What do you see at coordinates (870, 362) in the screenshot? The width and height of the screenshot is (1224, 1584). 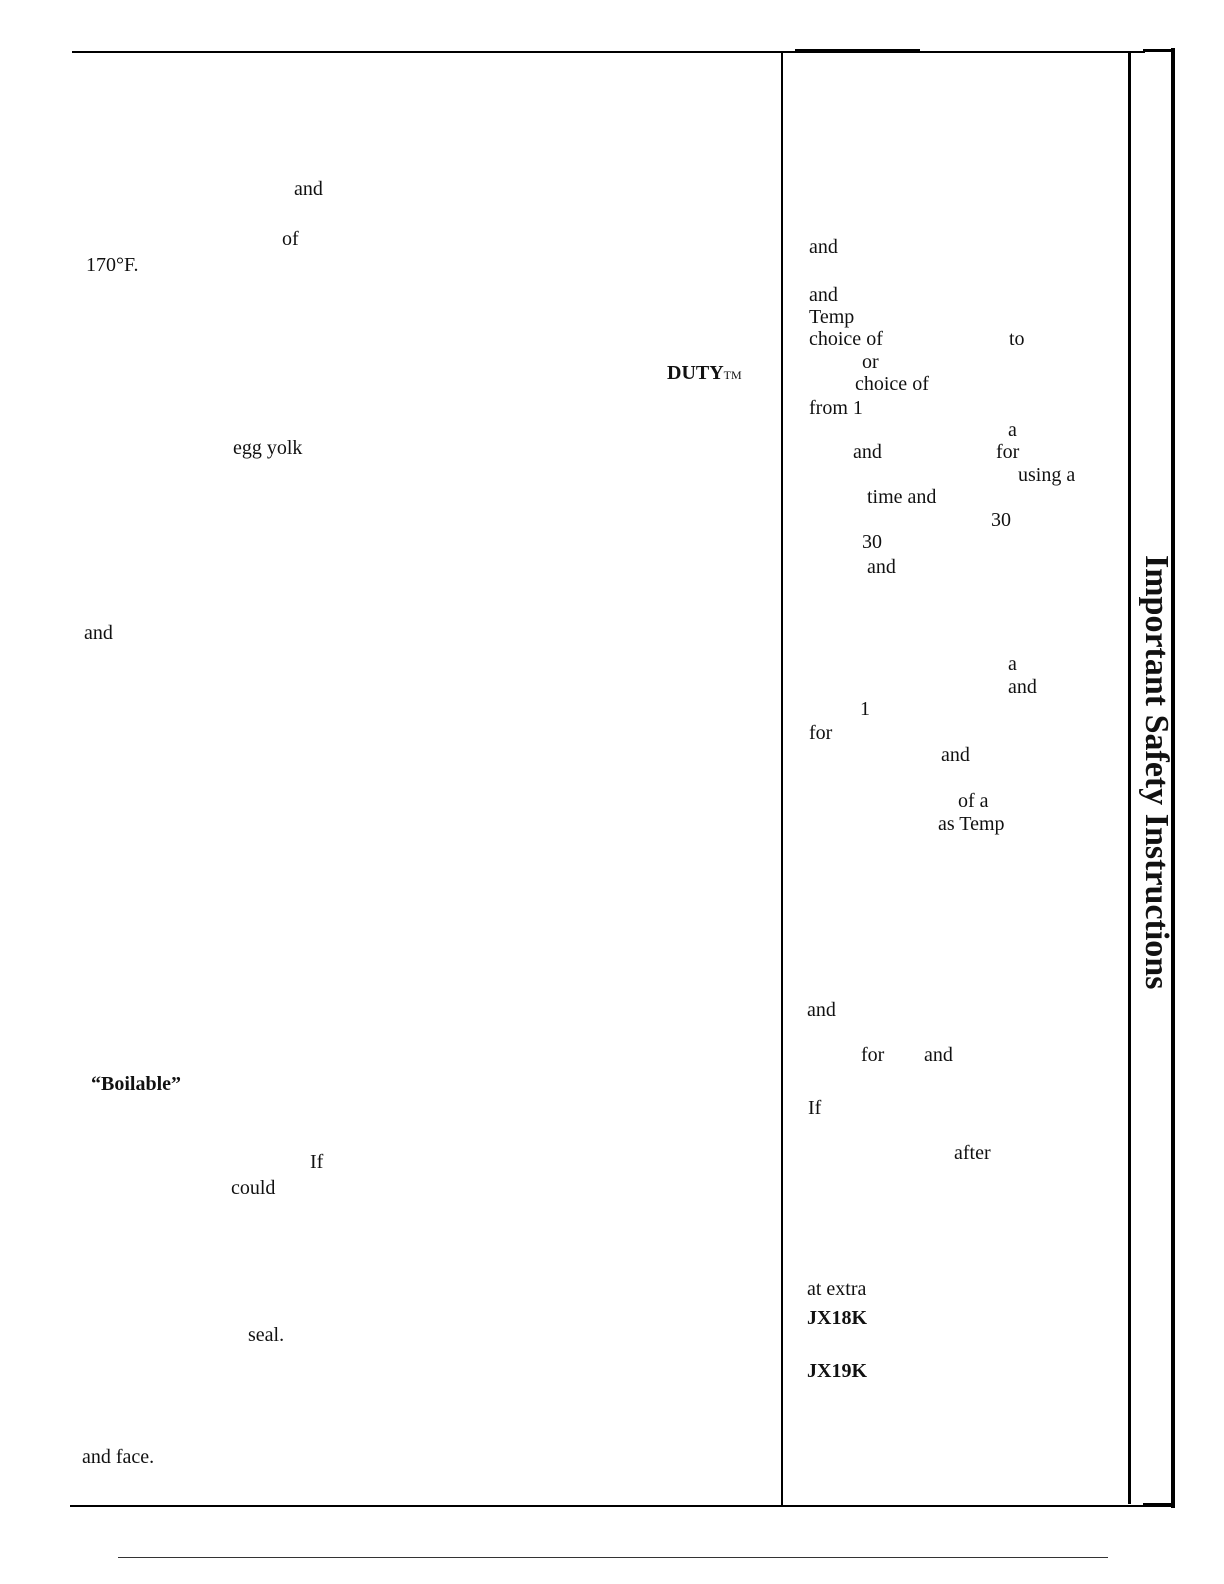 I see `right-word: or` at bounding box center [870, 362].